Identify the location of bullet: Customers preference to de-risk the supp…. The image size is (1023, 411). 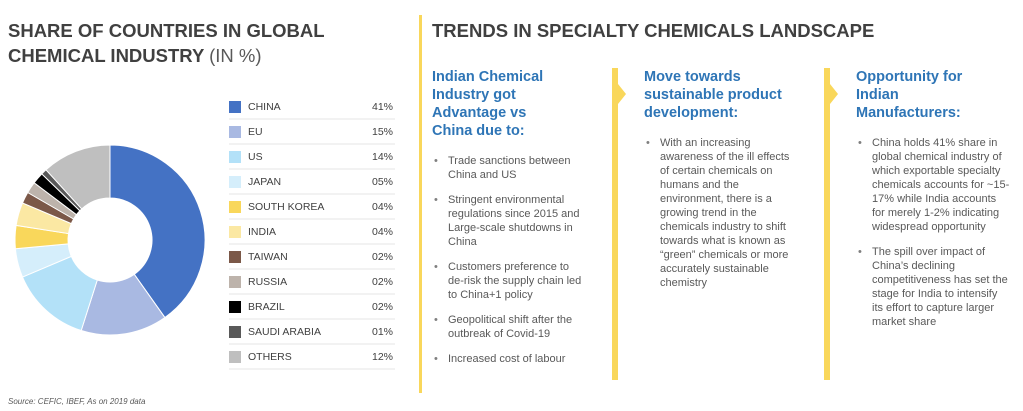
(507, 281).